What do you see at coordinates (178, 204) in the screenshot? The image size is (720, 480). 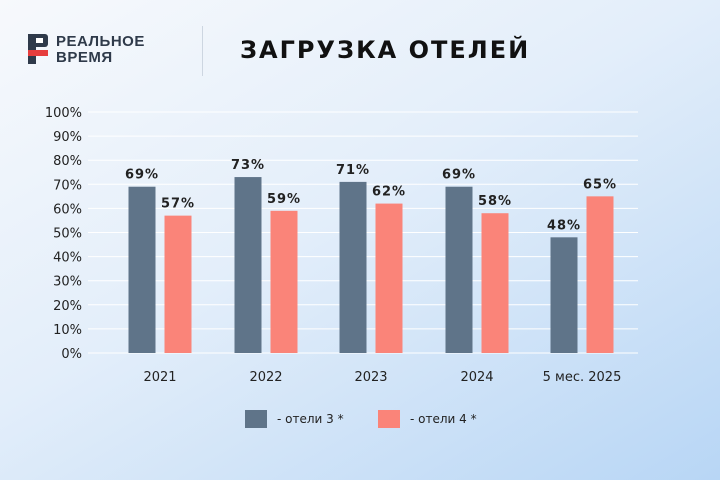 I see `bar-data-label: 57%` at bounding box center [178, 204].